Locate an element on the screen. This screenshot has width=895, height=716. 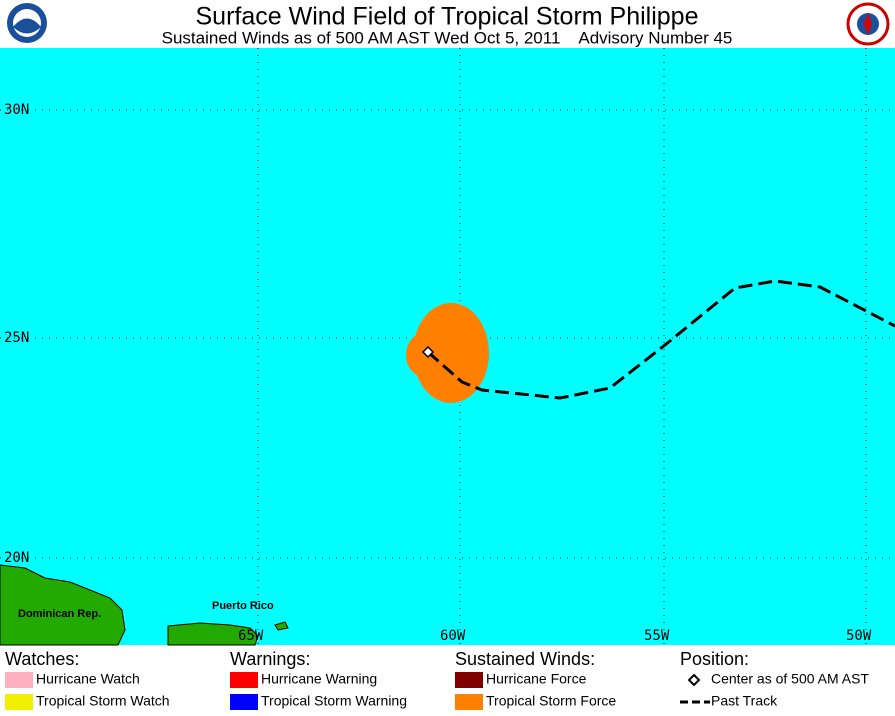
lat-label: 20N is located at coordinates (16, 558).